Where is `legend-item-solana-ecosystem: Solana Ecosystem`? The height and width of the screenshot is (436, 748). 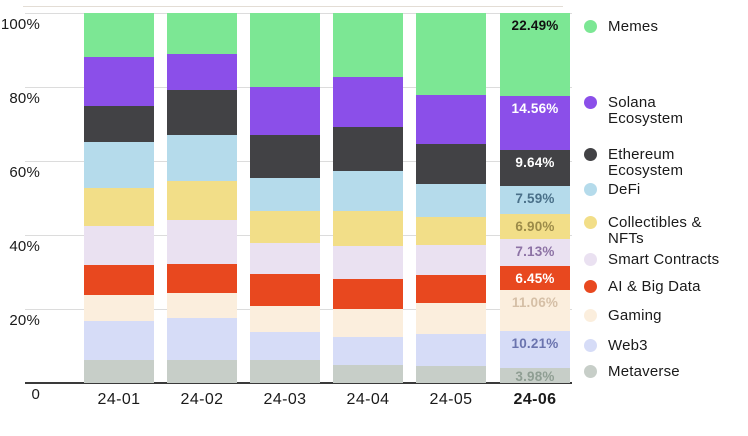
legend-item-solana-ecosystem: Solana Ecosystem is located at coordinates (633, 111).